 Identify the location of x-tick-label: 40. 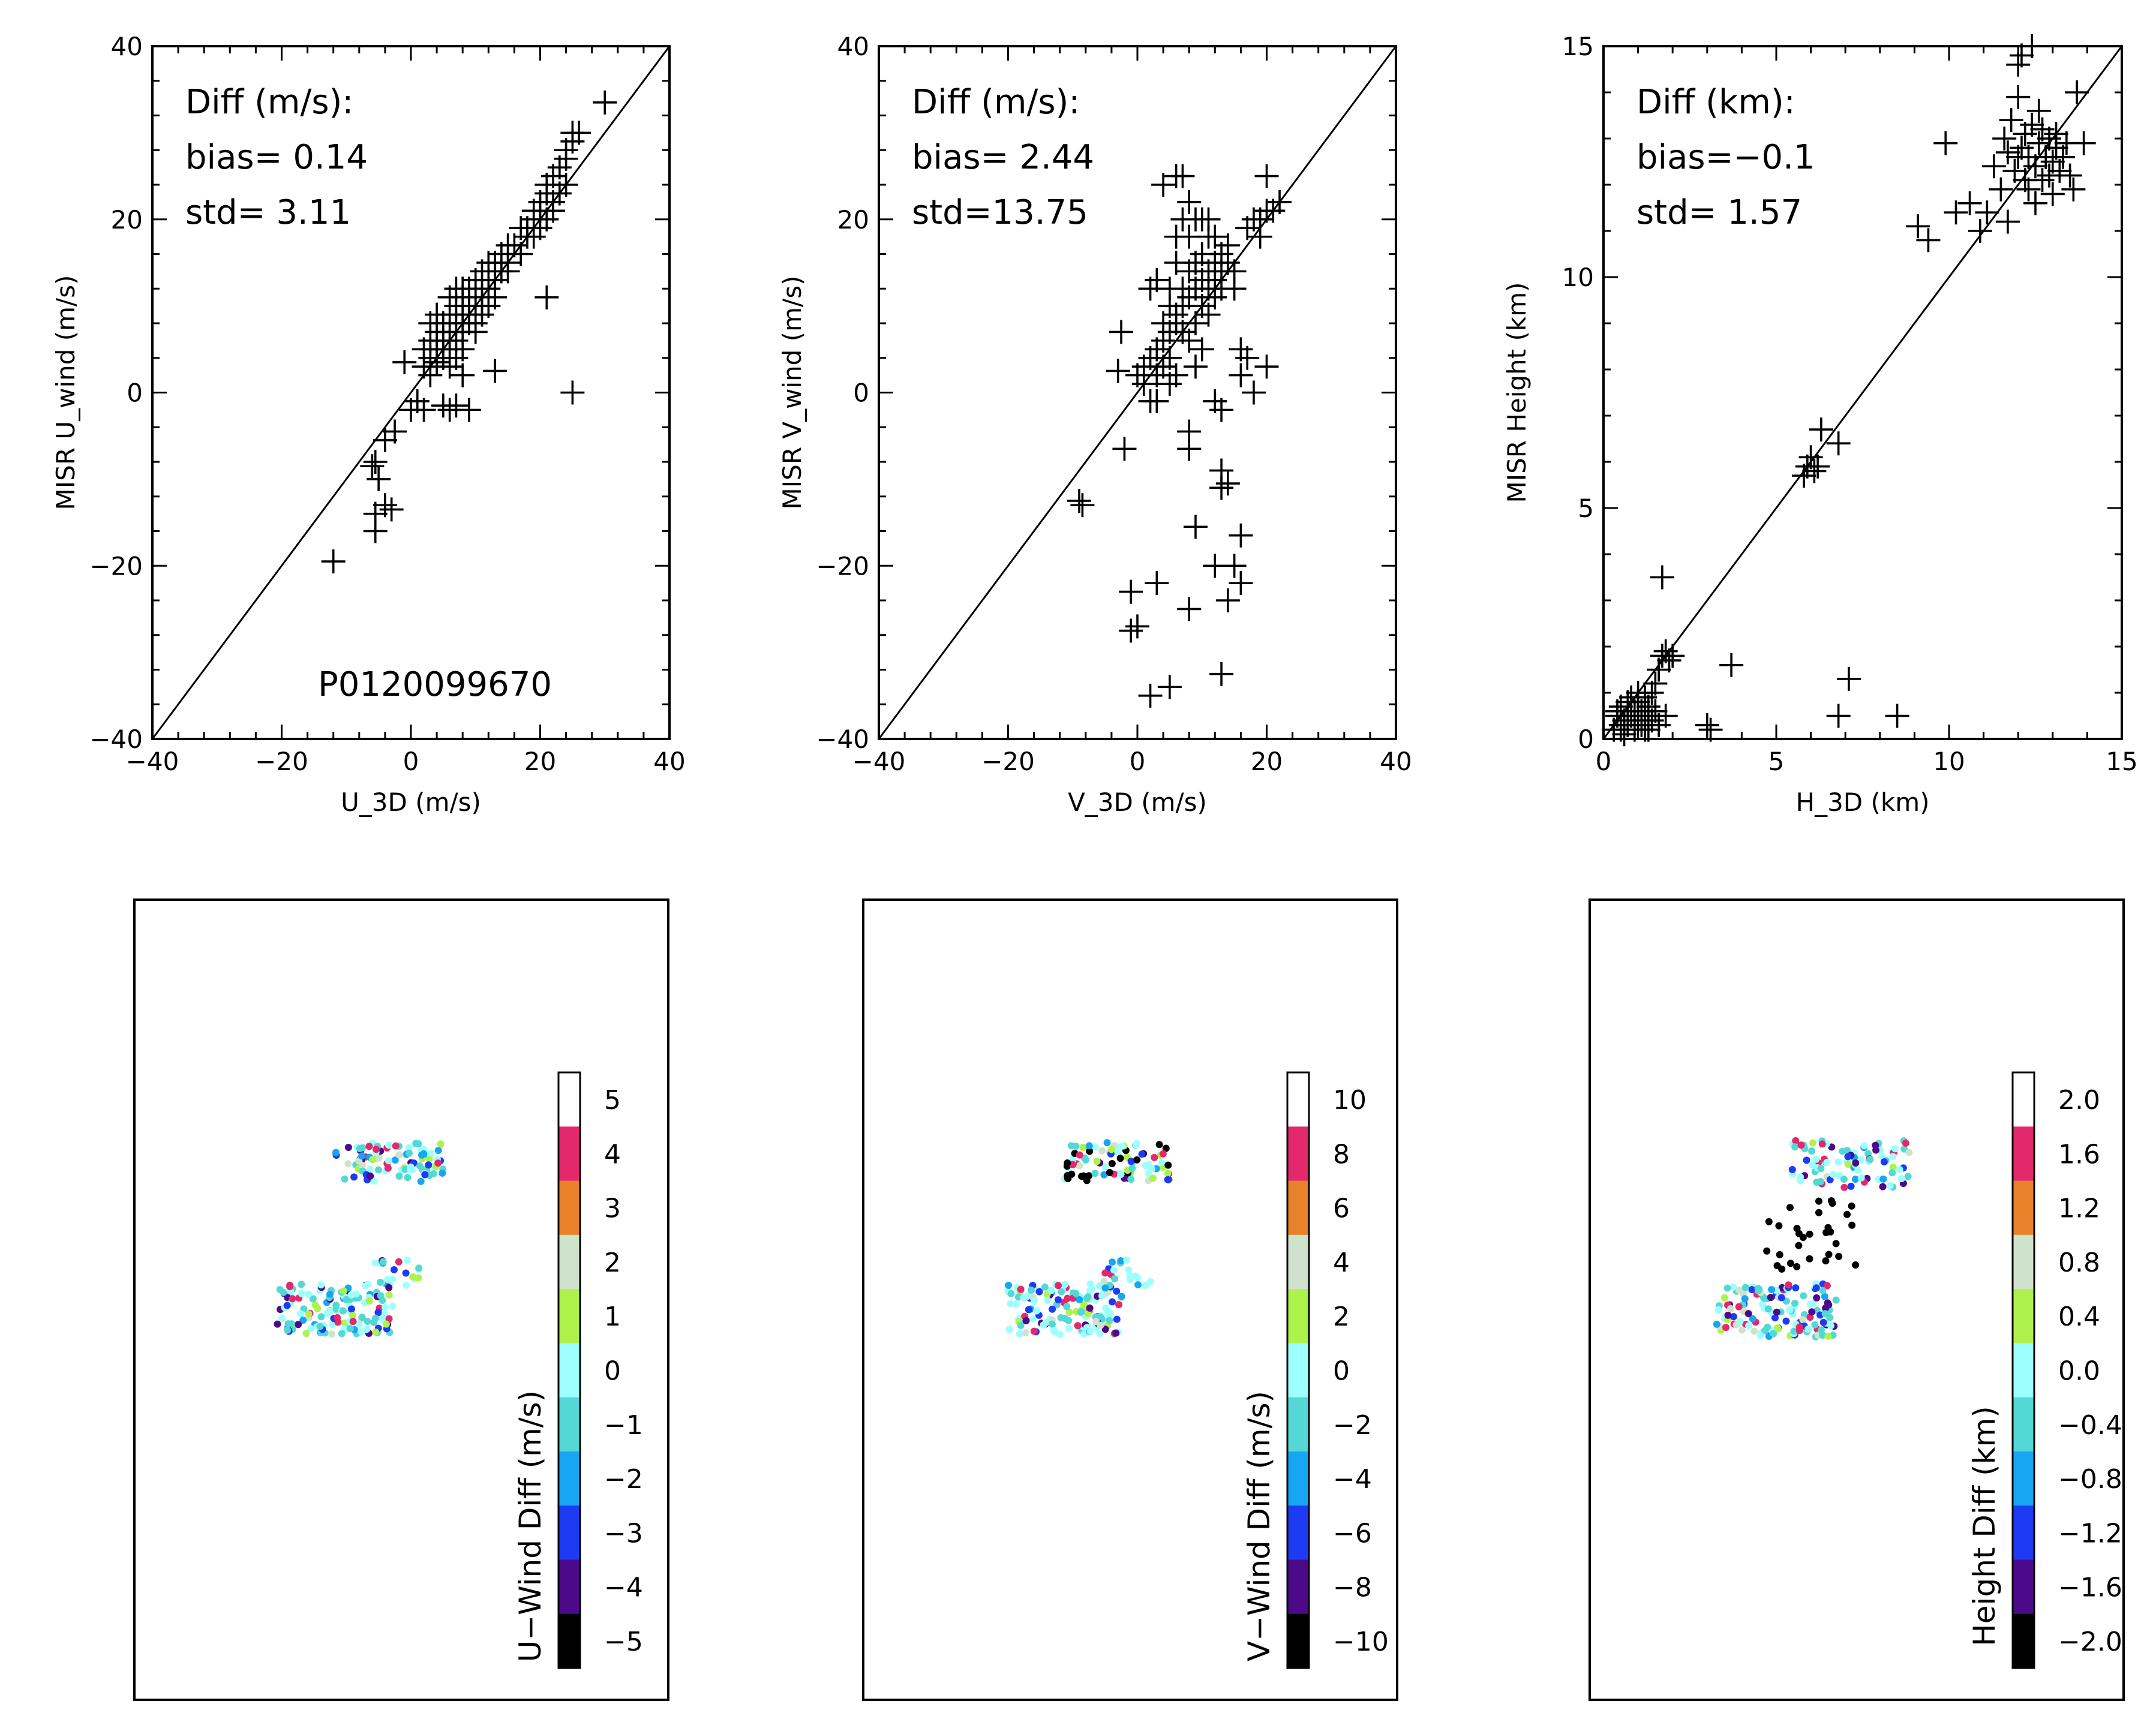
(1396, 762).